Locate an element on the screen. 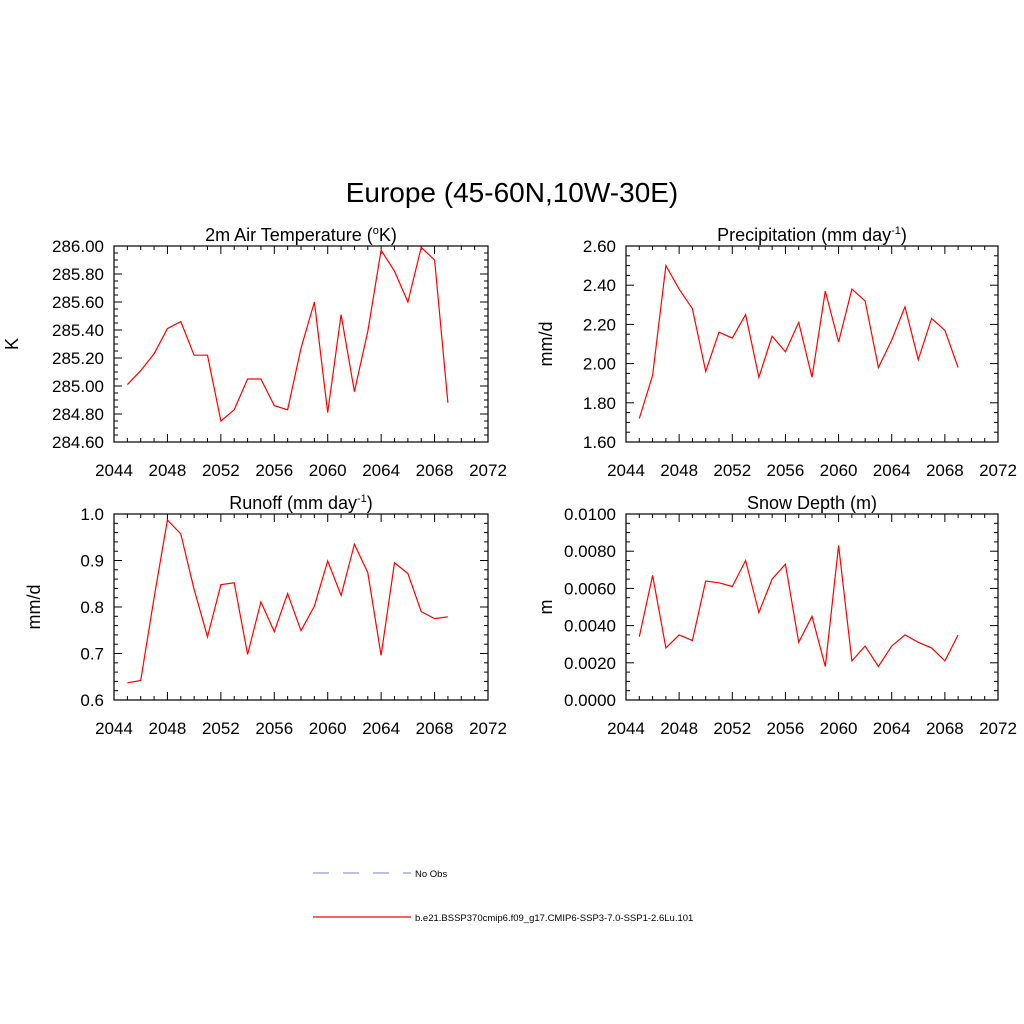 The width and height of the screenshot is (1024, 1024). y-tick-label: 286.00 is located at coordinates (78, 246).